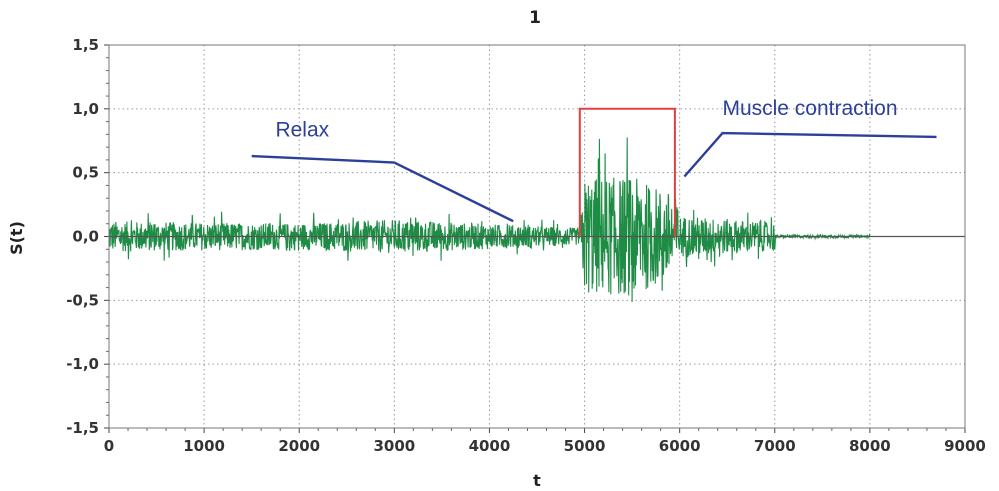  Describe the element at coordinates (585, 446) in the screenshot. I see `x-tick-label: 5000` at that location.